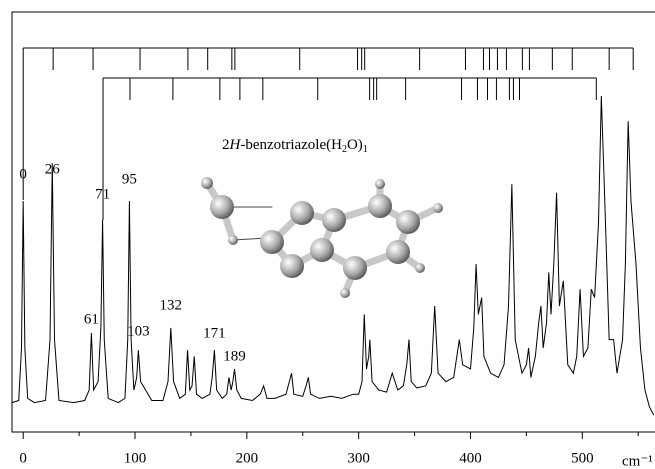  What do you see at coordinates (234, 356) in the screenshot?
I see `peak-label: 189` at bounding box center [234, 356].